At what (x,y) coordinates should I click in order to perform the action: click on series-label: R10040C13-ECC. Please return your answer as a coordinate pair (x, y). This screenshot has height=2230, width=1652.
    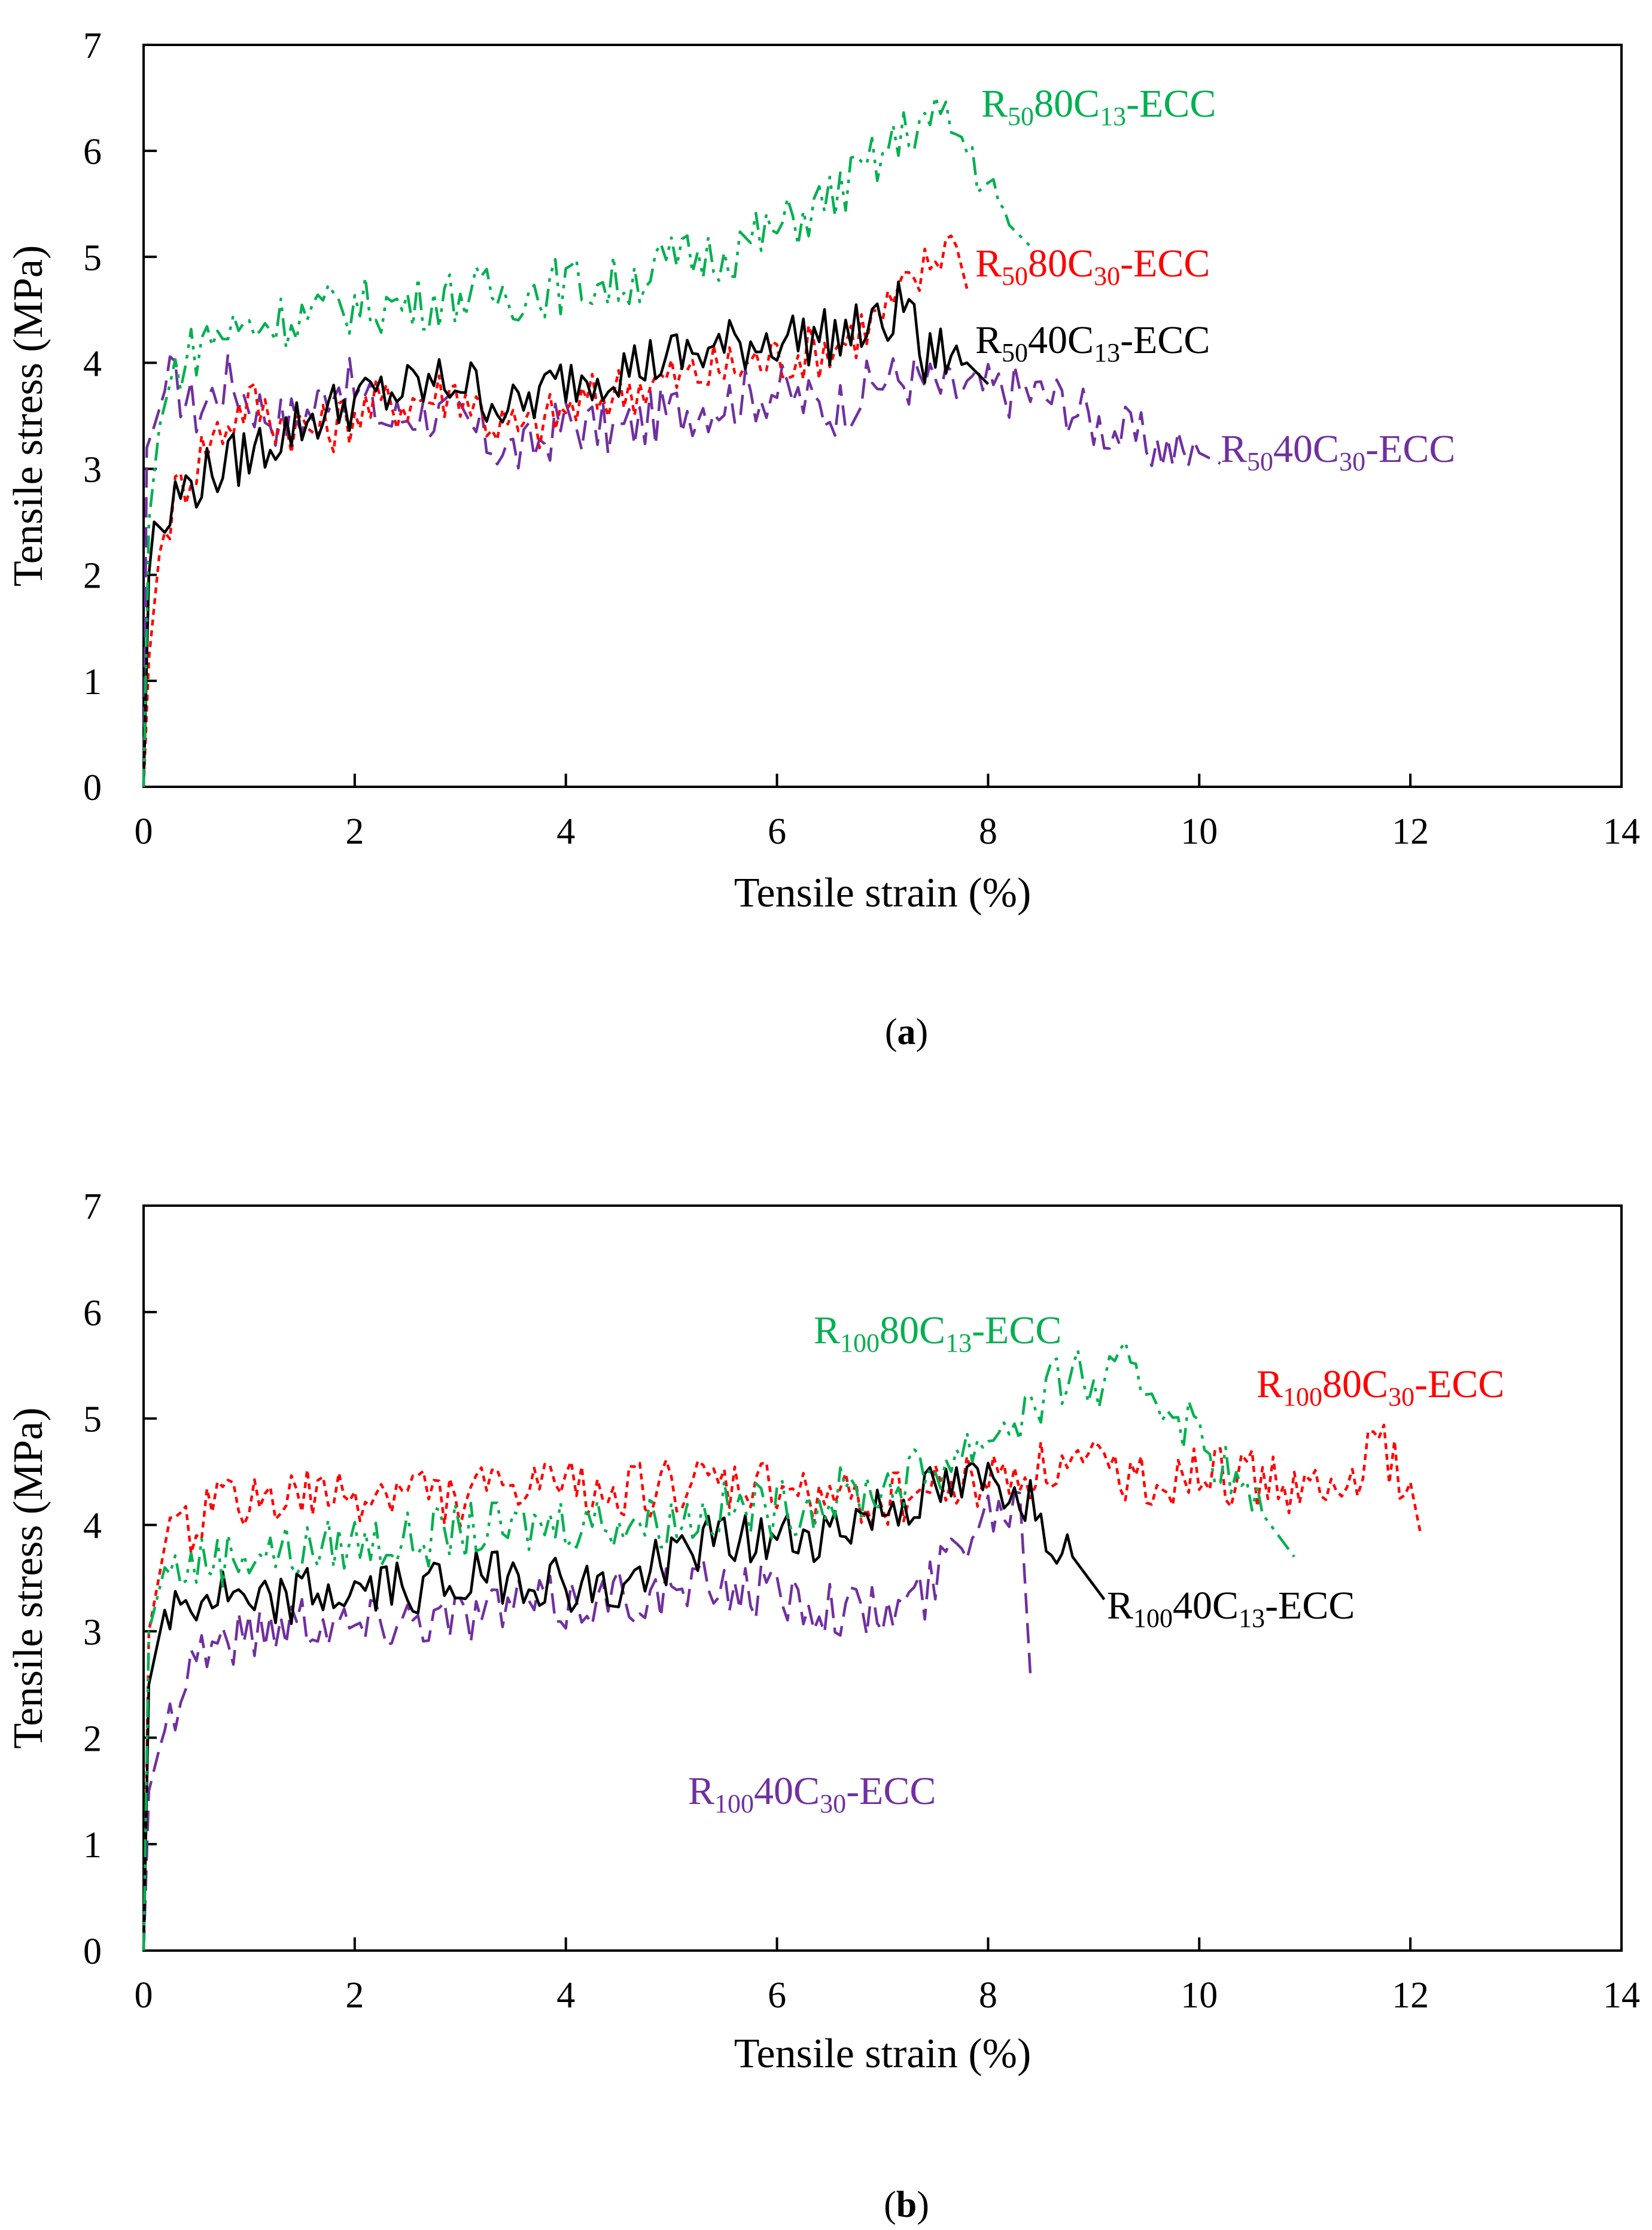
    Looking at the image, I should click on (1231, 1608).